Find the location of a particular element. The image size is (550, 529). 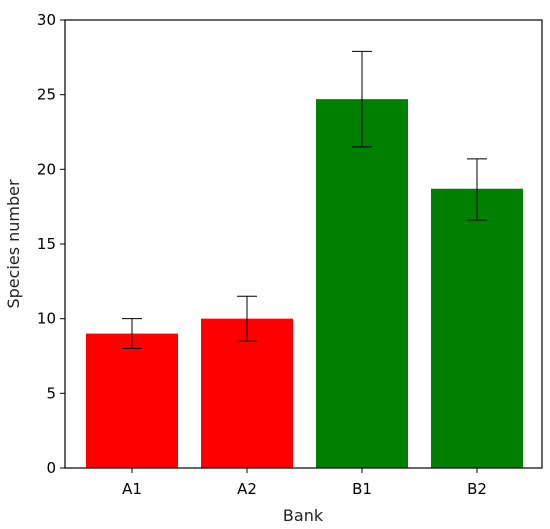

y-tick-label: 30 is located at coordinates (46, 20).